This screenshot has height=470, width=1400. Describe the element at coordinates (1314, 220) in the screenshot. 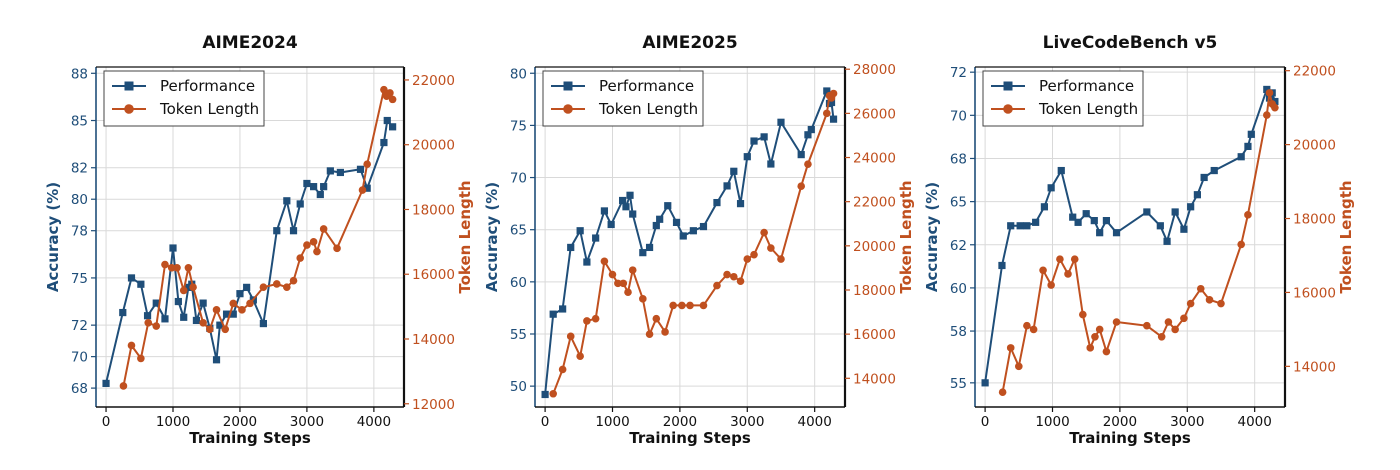

I see `y2-tick-label: 18000` at that location.